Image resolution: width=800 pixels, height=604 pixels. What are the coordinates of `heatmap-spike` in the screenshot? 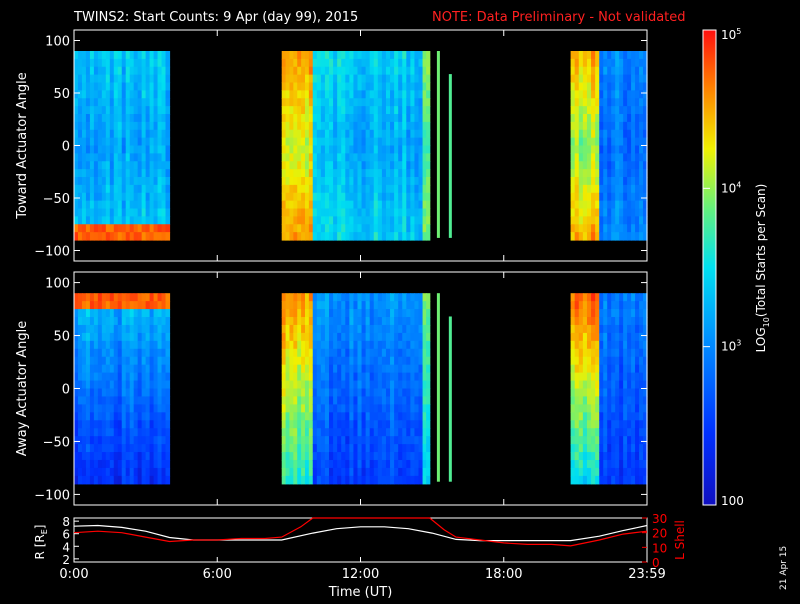 It's located at (438, 144).